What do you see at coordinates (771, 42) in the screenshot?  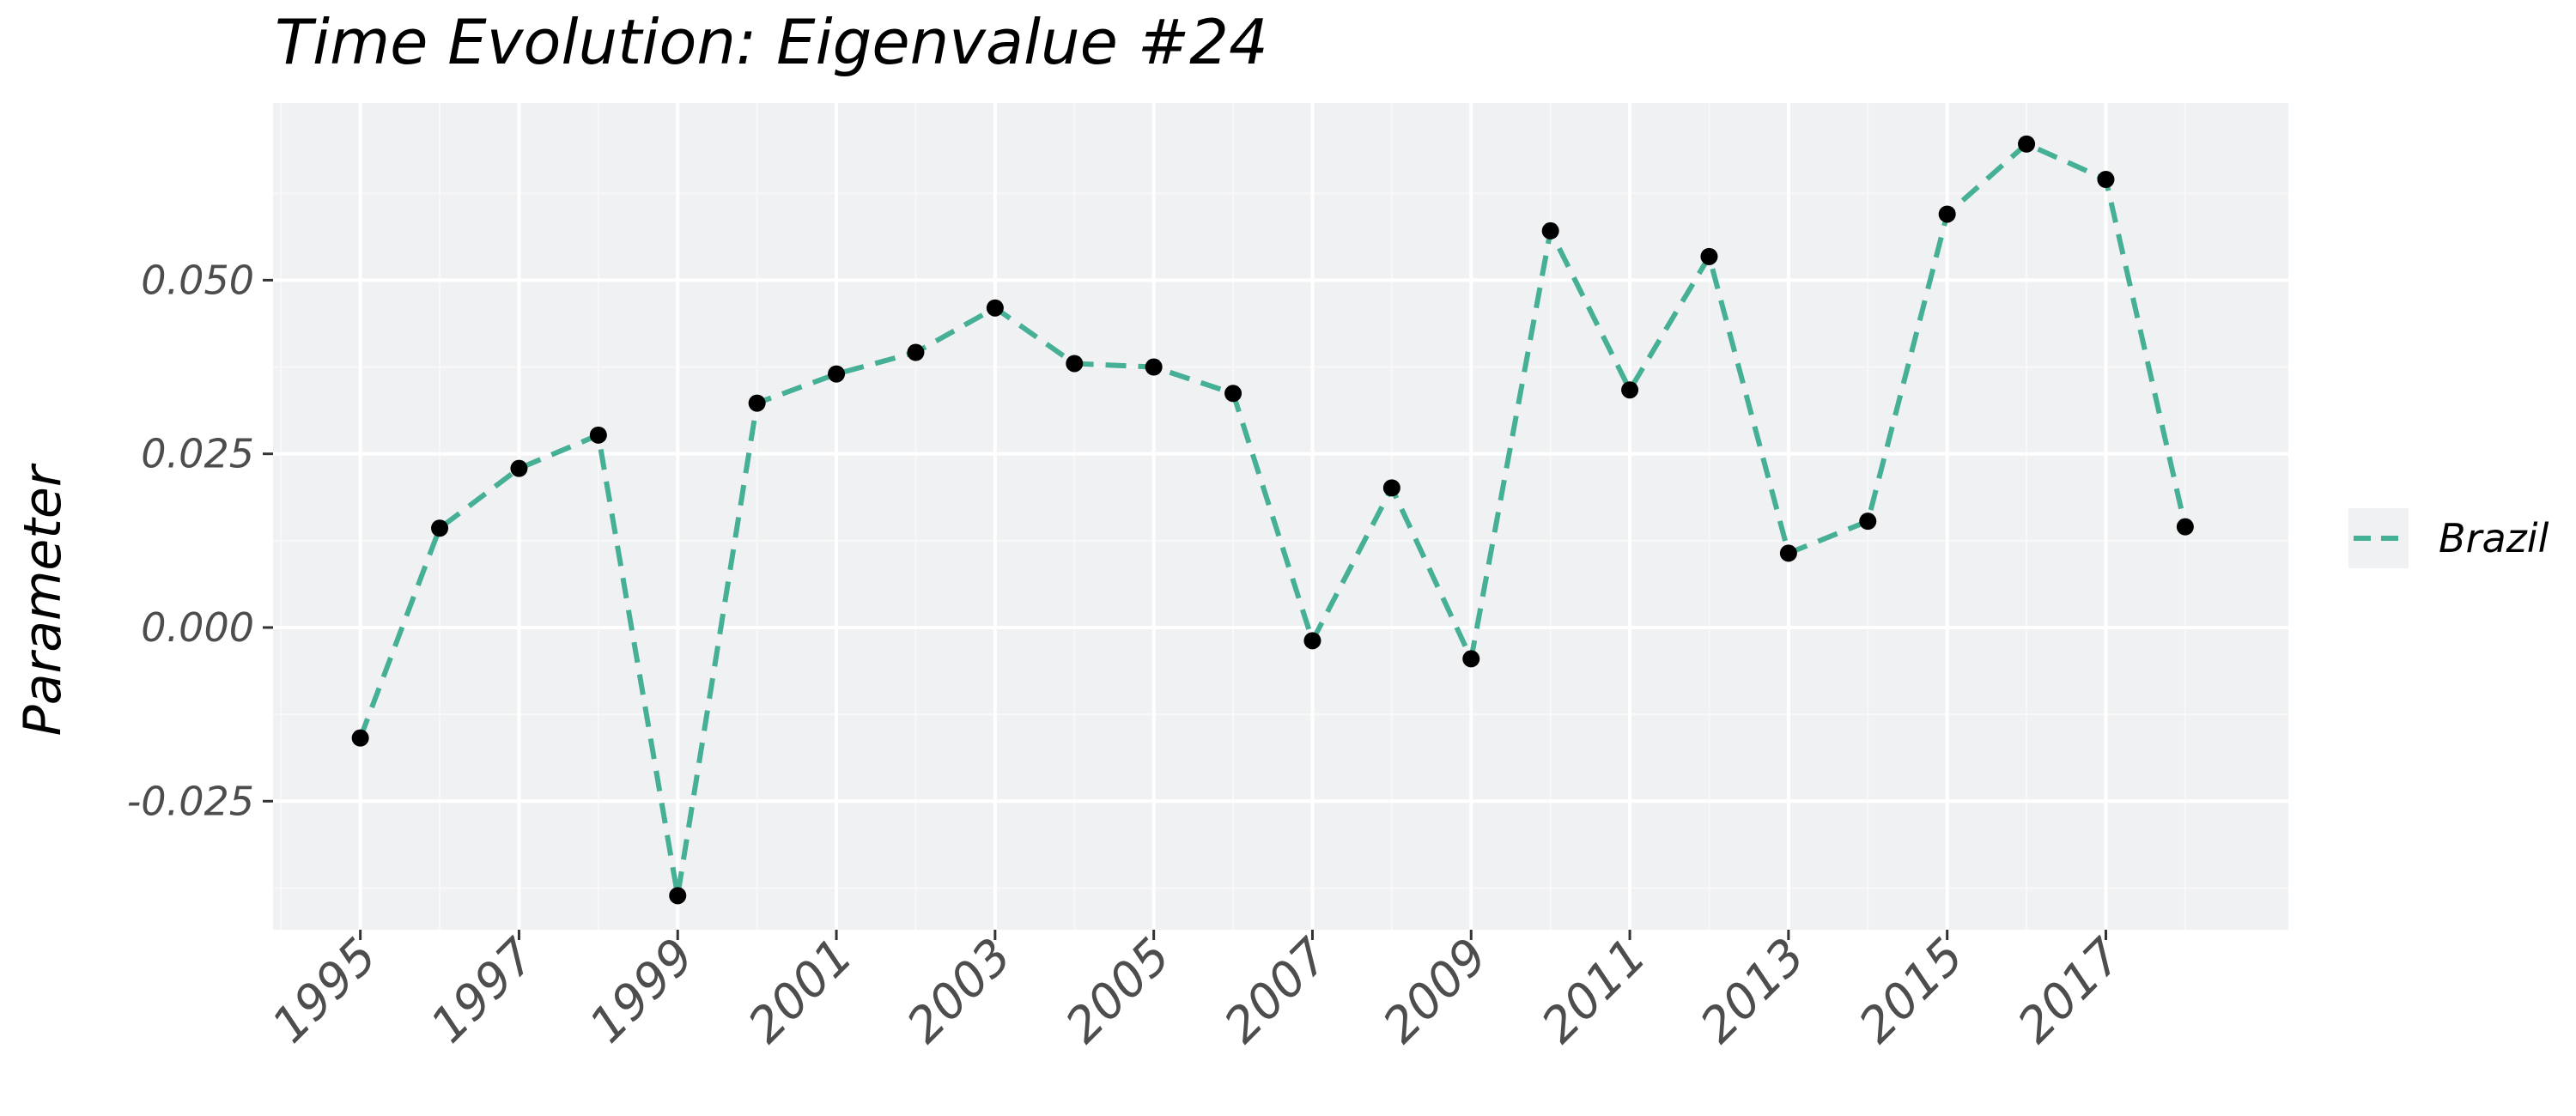 I see `chart-title: Time Evolution: Eigenvalue #24` at bounding box center [771, 42].